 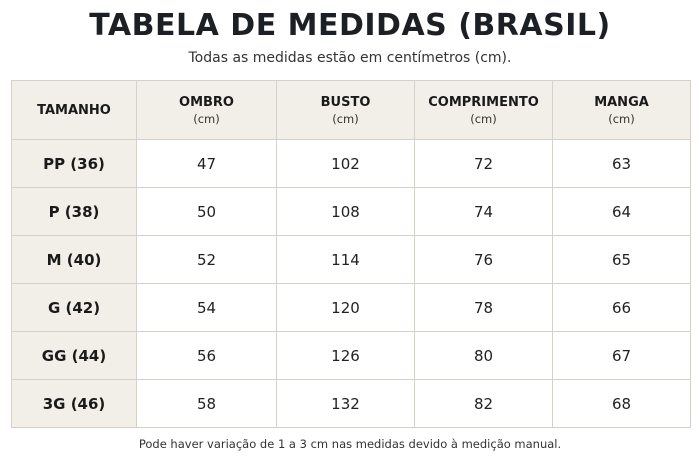 I want to click on size-cell: P (38), so click(x=74, y=211).